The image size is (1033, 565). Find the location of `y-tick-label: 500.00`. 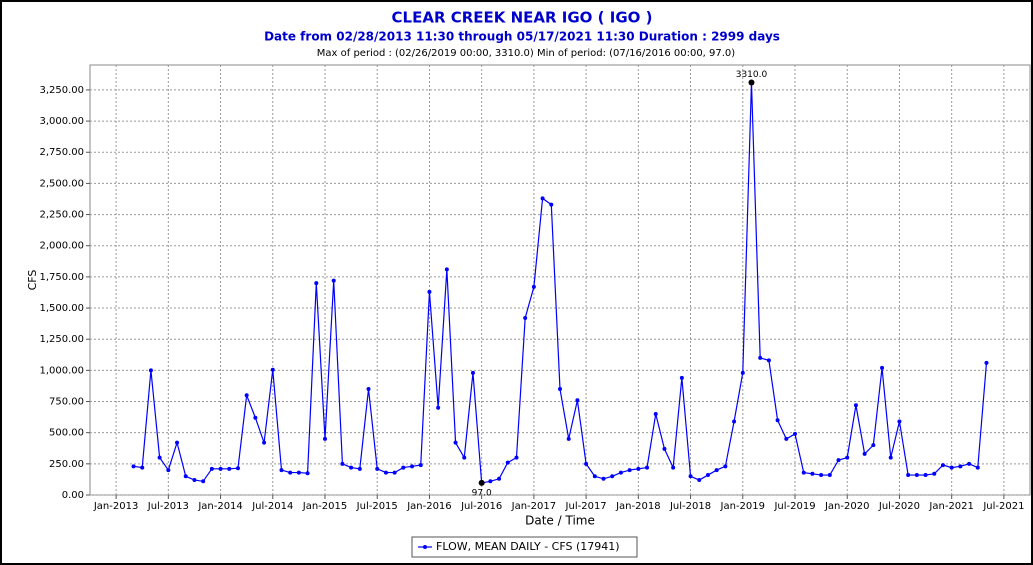

y-tick-label: 500.00 is located at coordinates (66, 433).